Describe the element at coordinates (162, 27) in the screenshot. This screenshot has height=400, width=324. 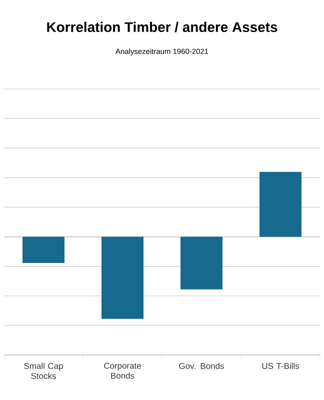
I see `chart-title: Korrelation Timber / andere Assets` at that location.